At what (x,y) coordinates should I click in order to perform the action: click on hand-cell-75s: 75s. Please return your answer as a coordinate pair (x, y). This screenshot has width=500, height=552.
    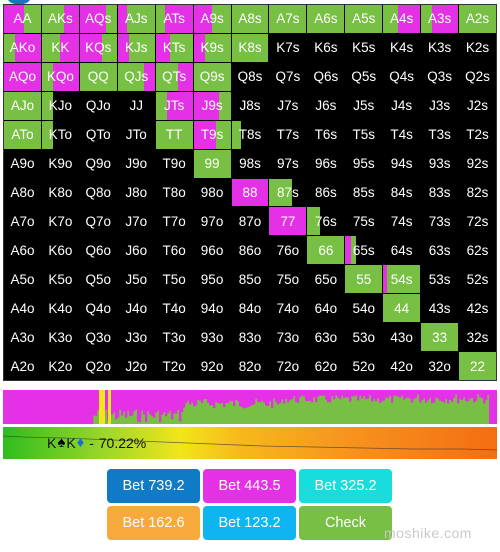
    Looking at the image, I should click on (364, 221).